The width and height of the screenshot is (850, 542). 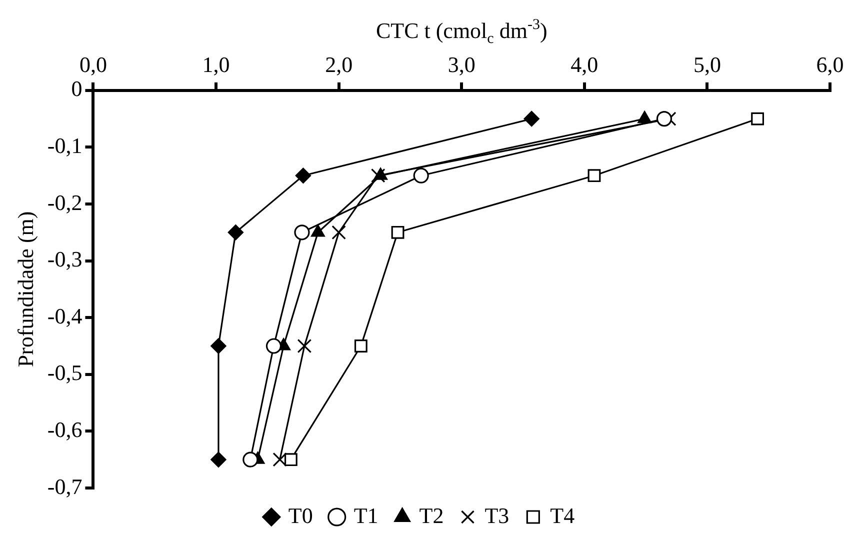 What do you see at coordinates (339, 64) in the screenshot?
I see `x-tick-label: 2,0` at bounding box center [339, 64].